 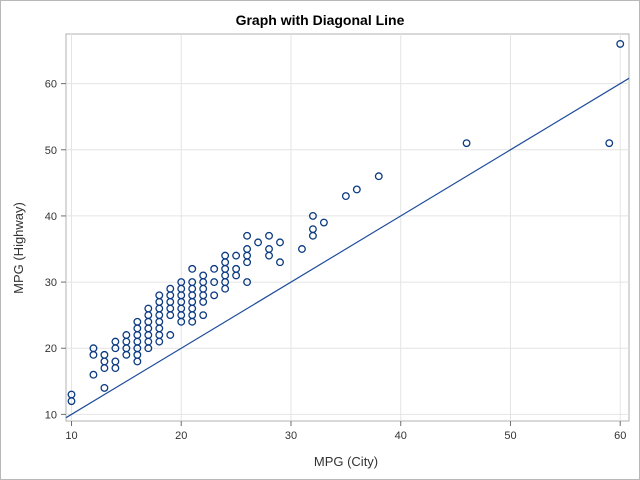 What do you see at coordinates (55, 250) in the screenshot?
I see `y-axis: 10 20 30 40 50 60` at bounding box center [55, 250].